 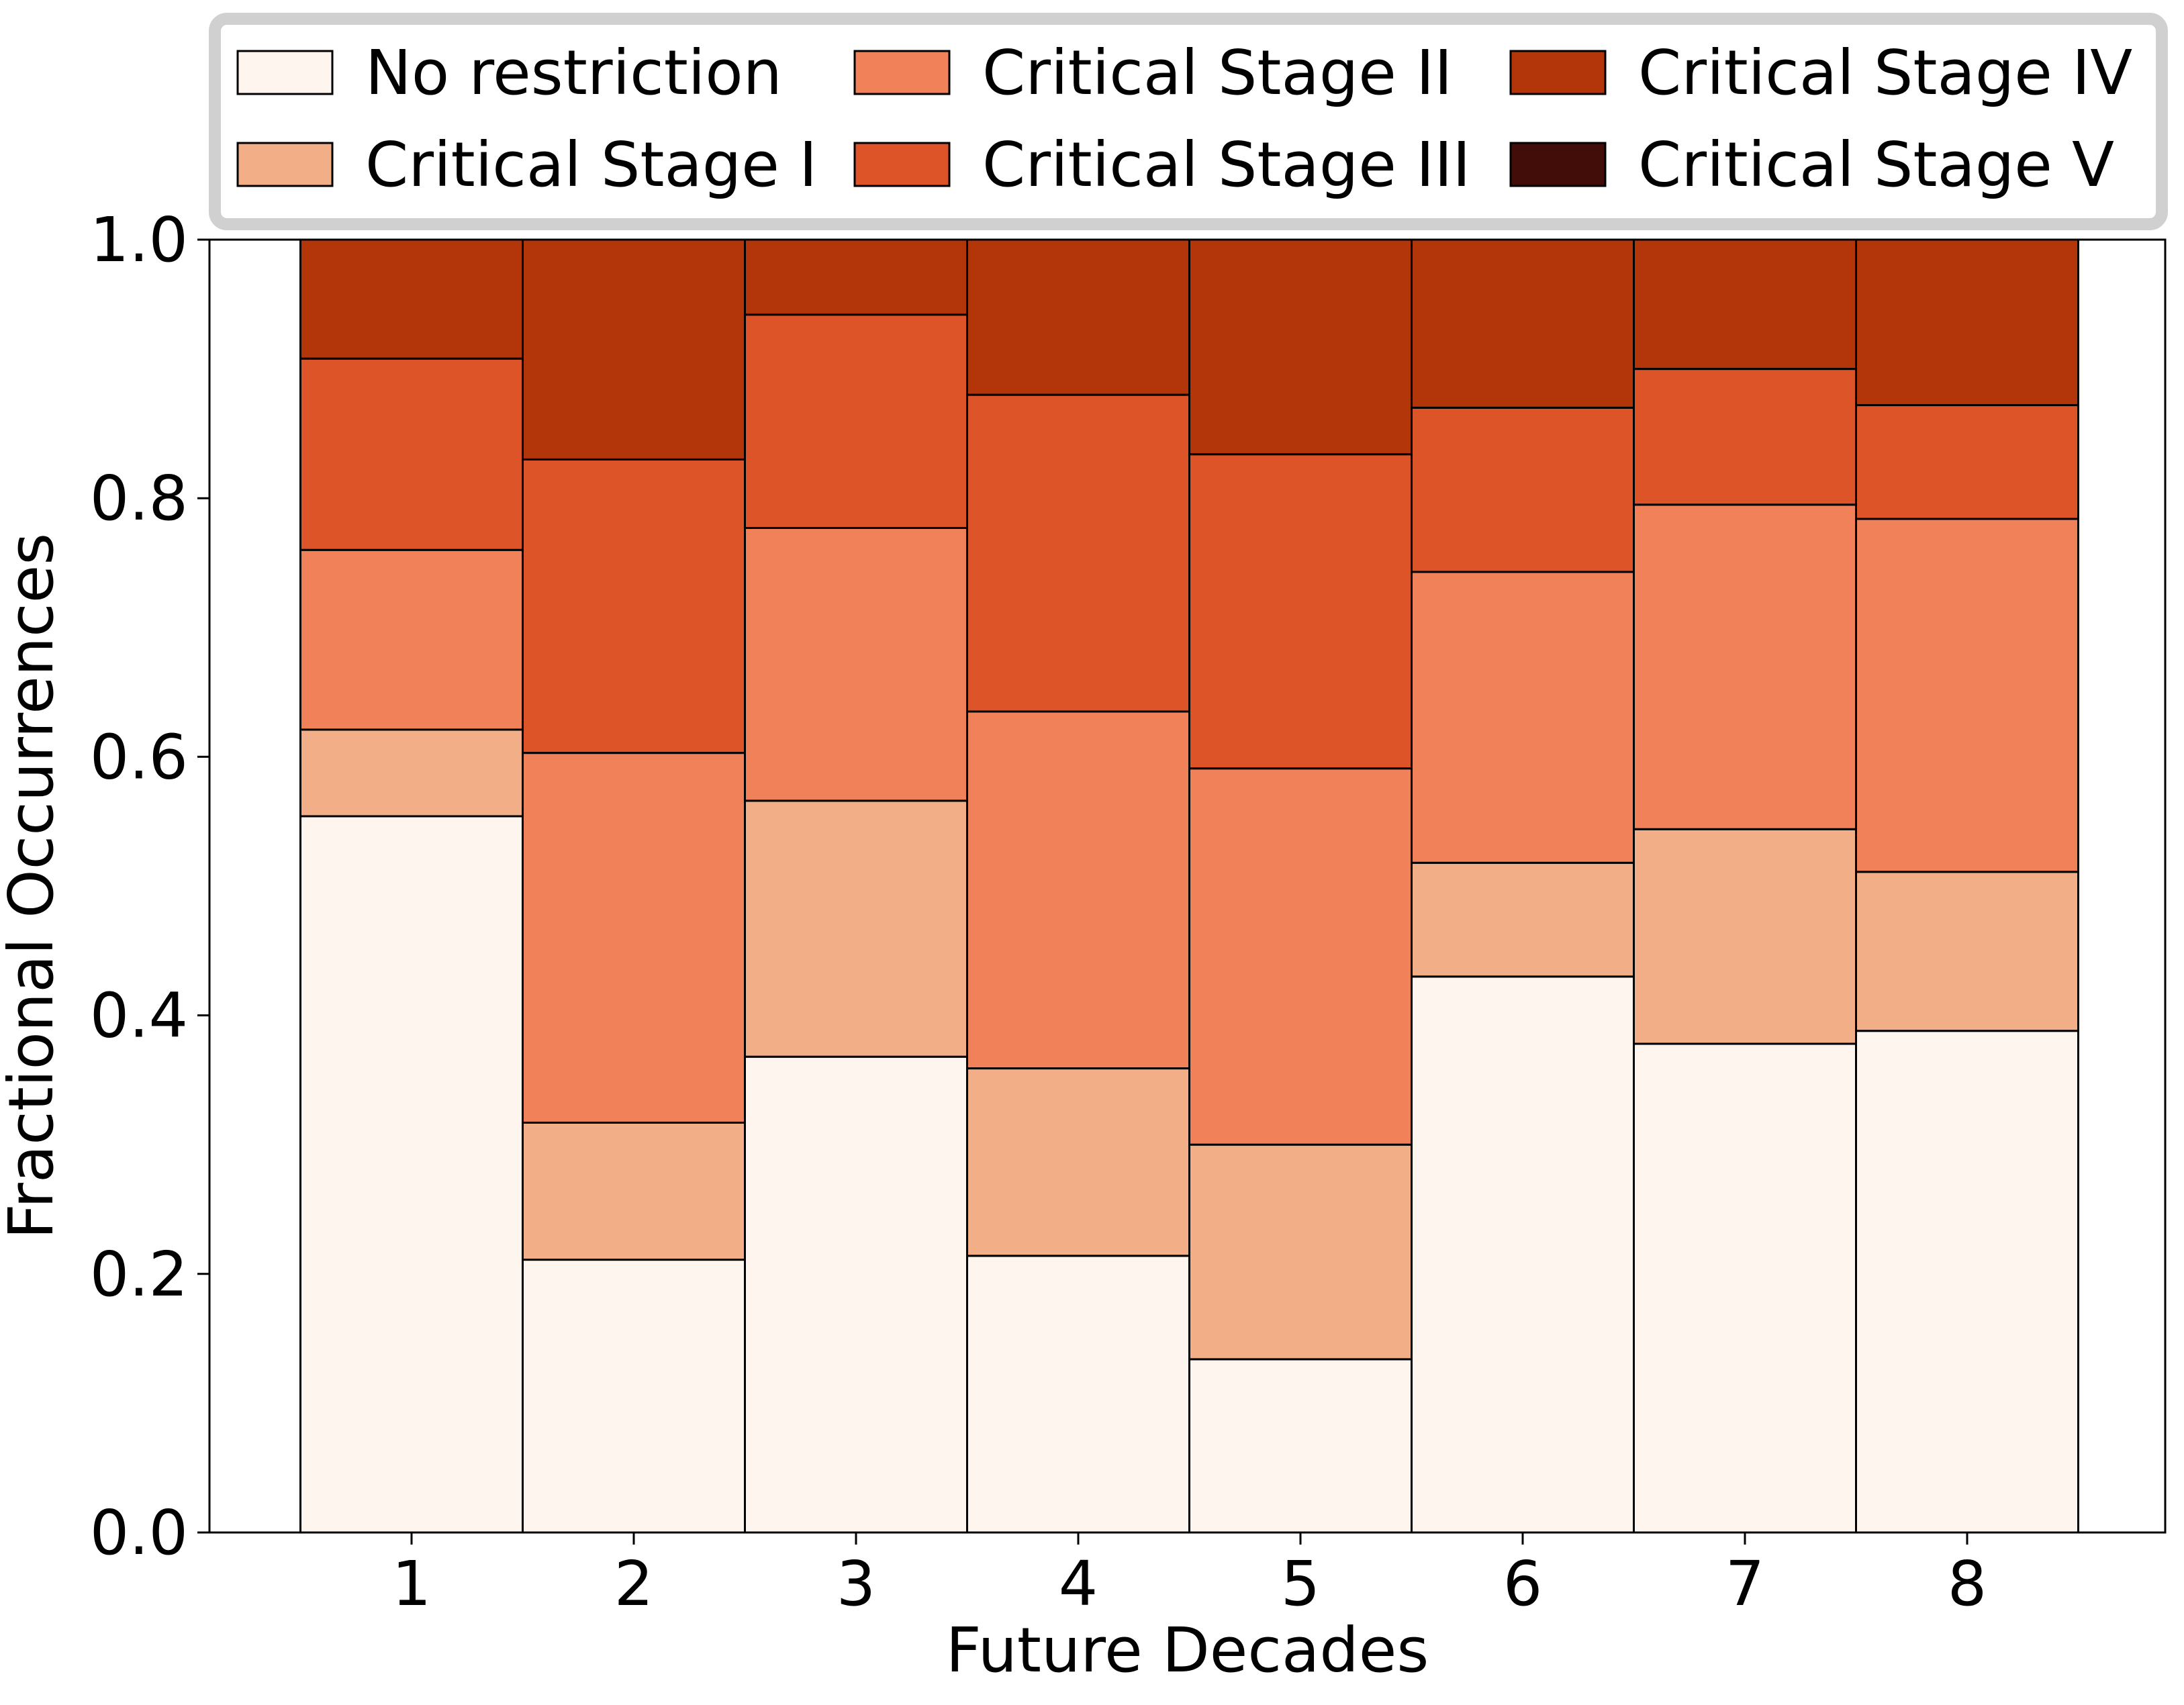 What do you see at coordinates (591, 165) in the screenshot?
I see `legend-label: Critical Stage I` at bounding box center [591, 165].